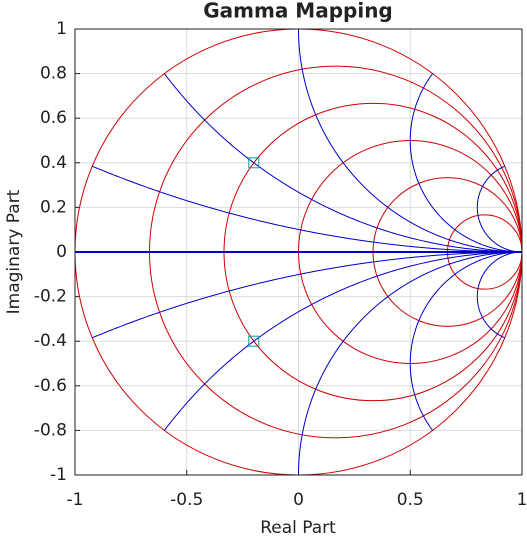  I want to click on x-axis-label: Real Part, so click(298, 527).